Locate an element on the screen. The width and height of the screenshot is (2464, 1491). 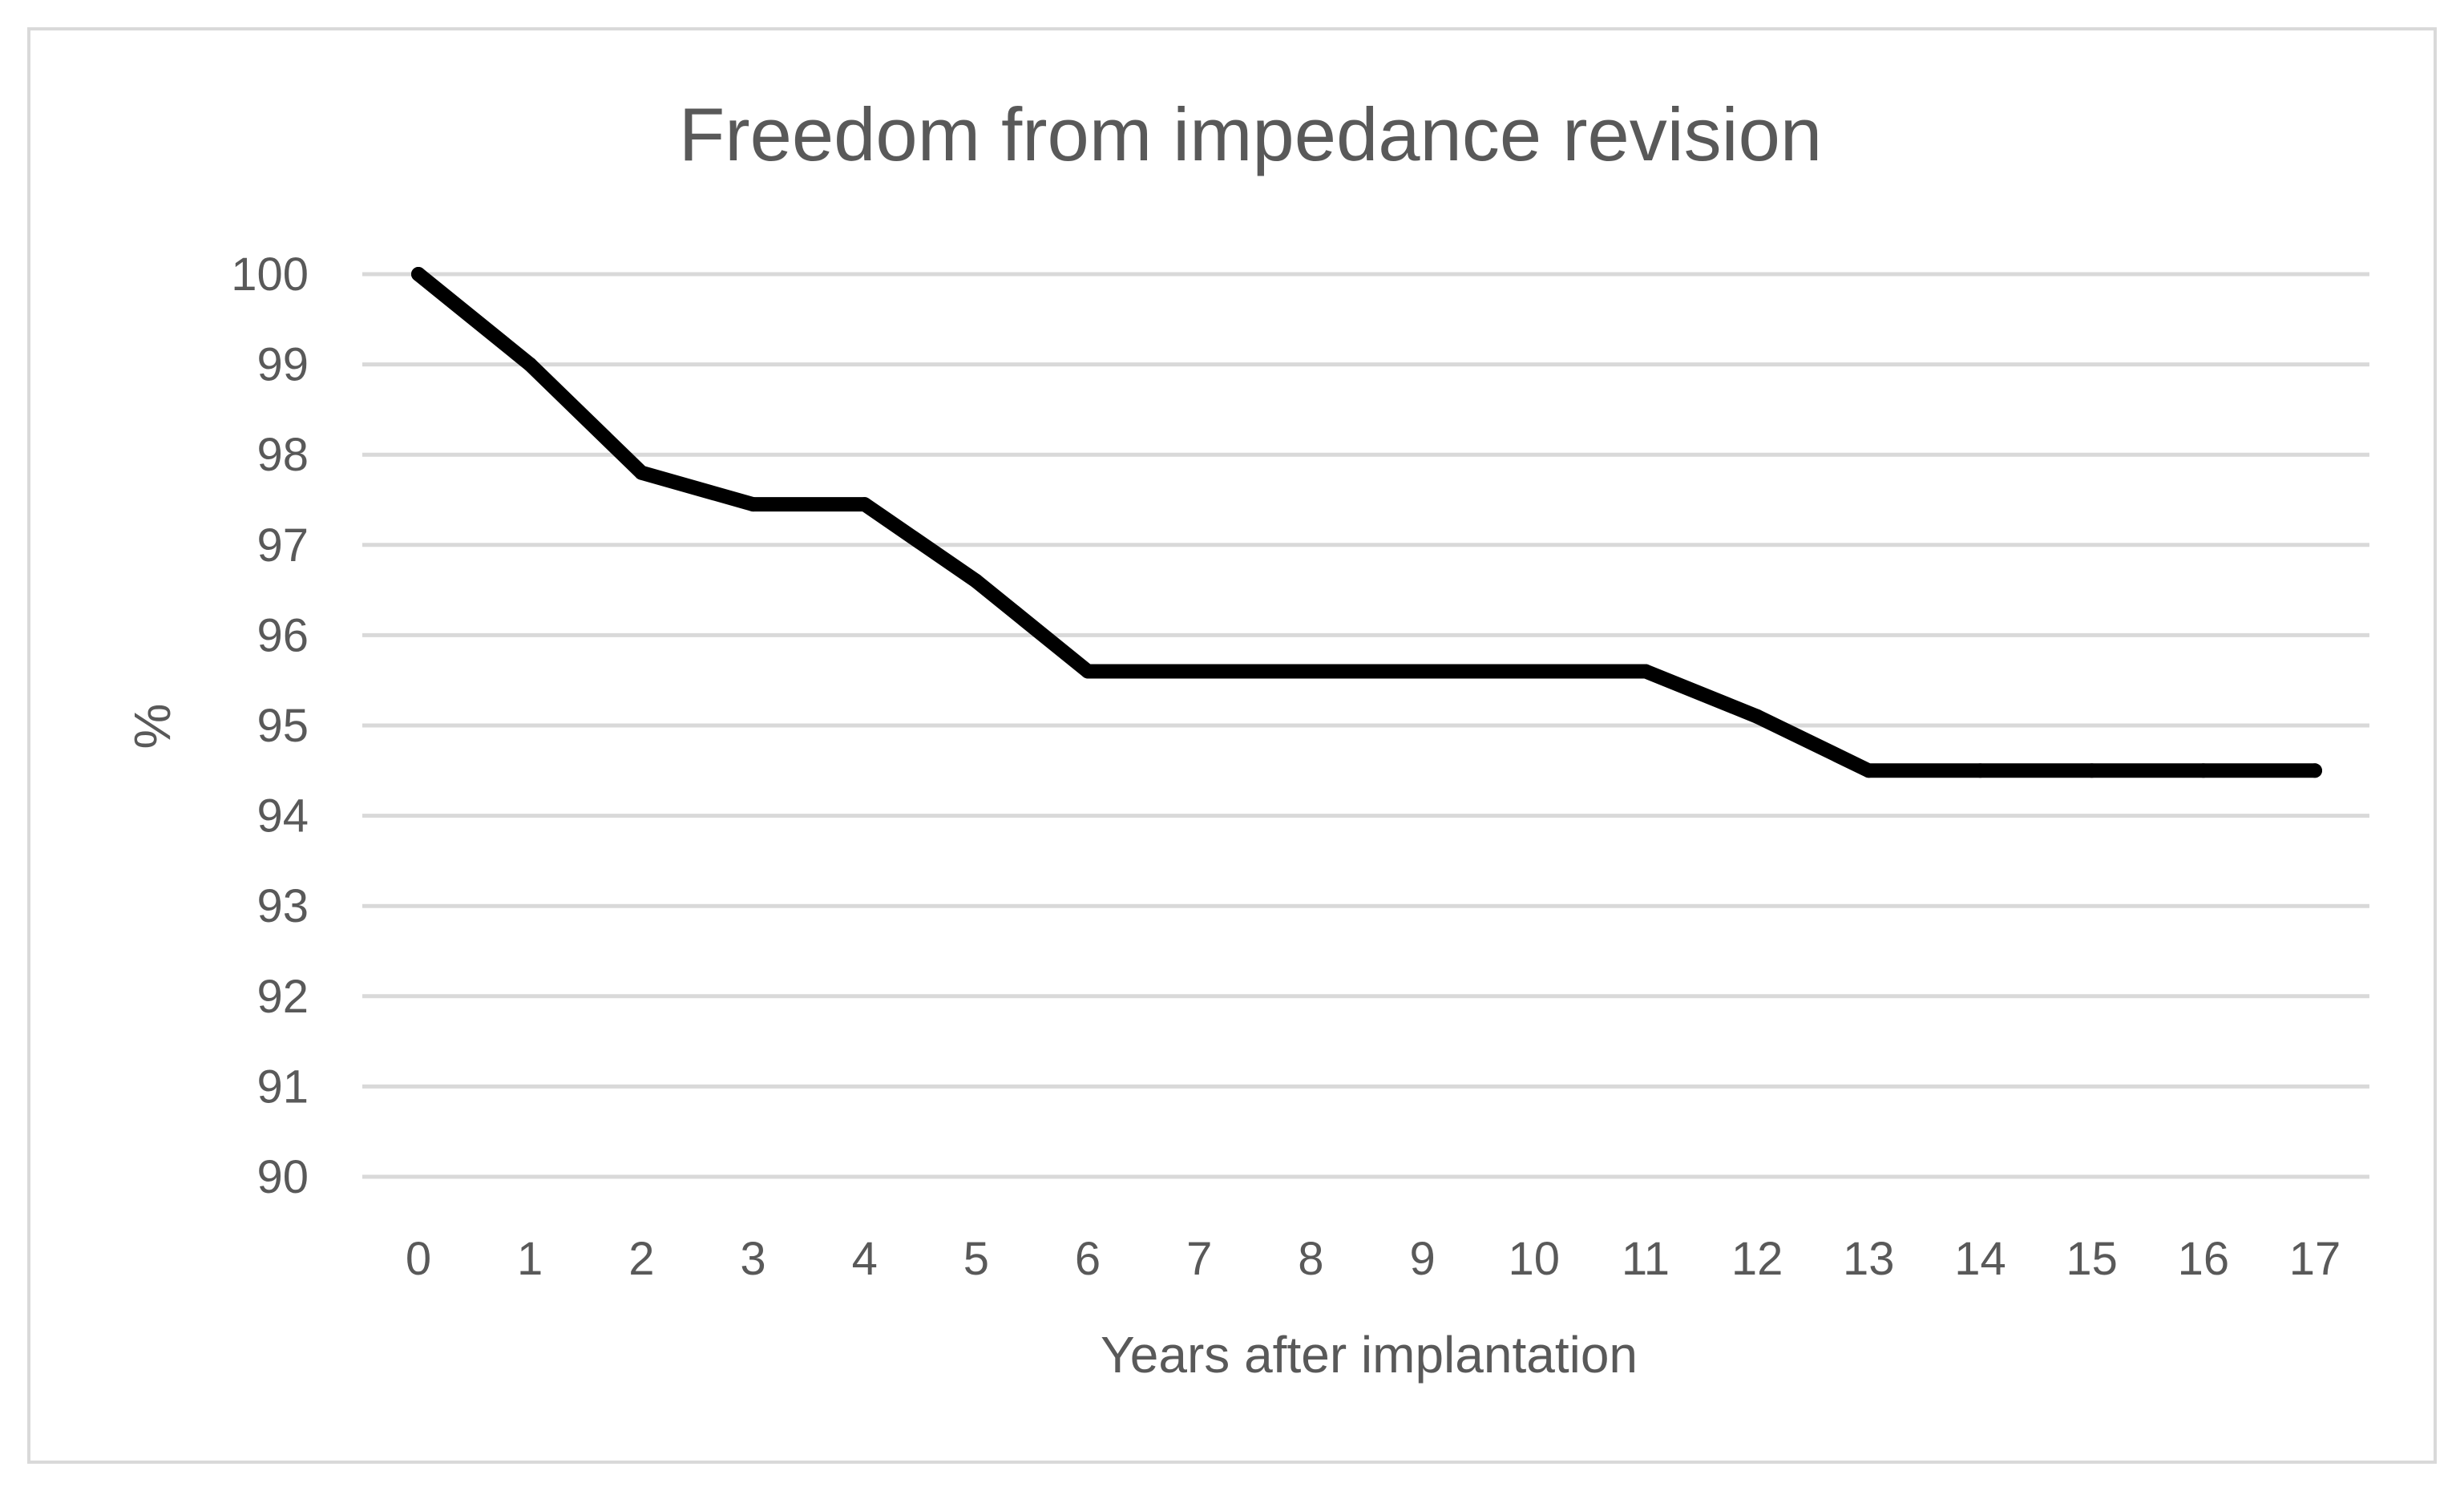
x-tick-label-9: 9 is located at coordinates (1422, 1259).